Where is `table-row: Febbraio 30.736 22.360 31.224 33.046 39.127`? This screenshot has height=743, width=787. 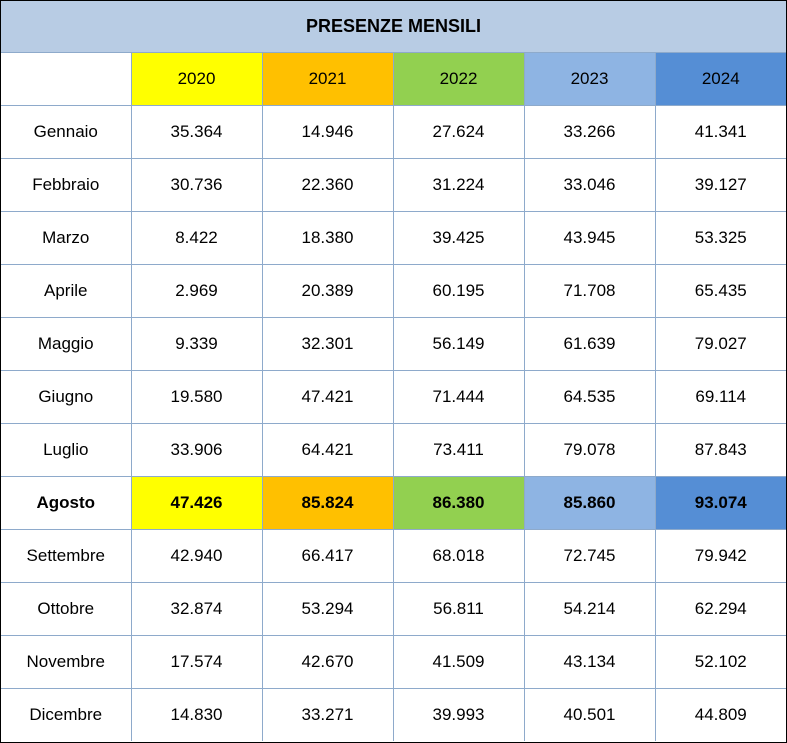 table-row: Febbraio 30.736 22.360 31.224 33.046 39.127 is located at coordinates (393, 185).